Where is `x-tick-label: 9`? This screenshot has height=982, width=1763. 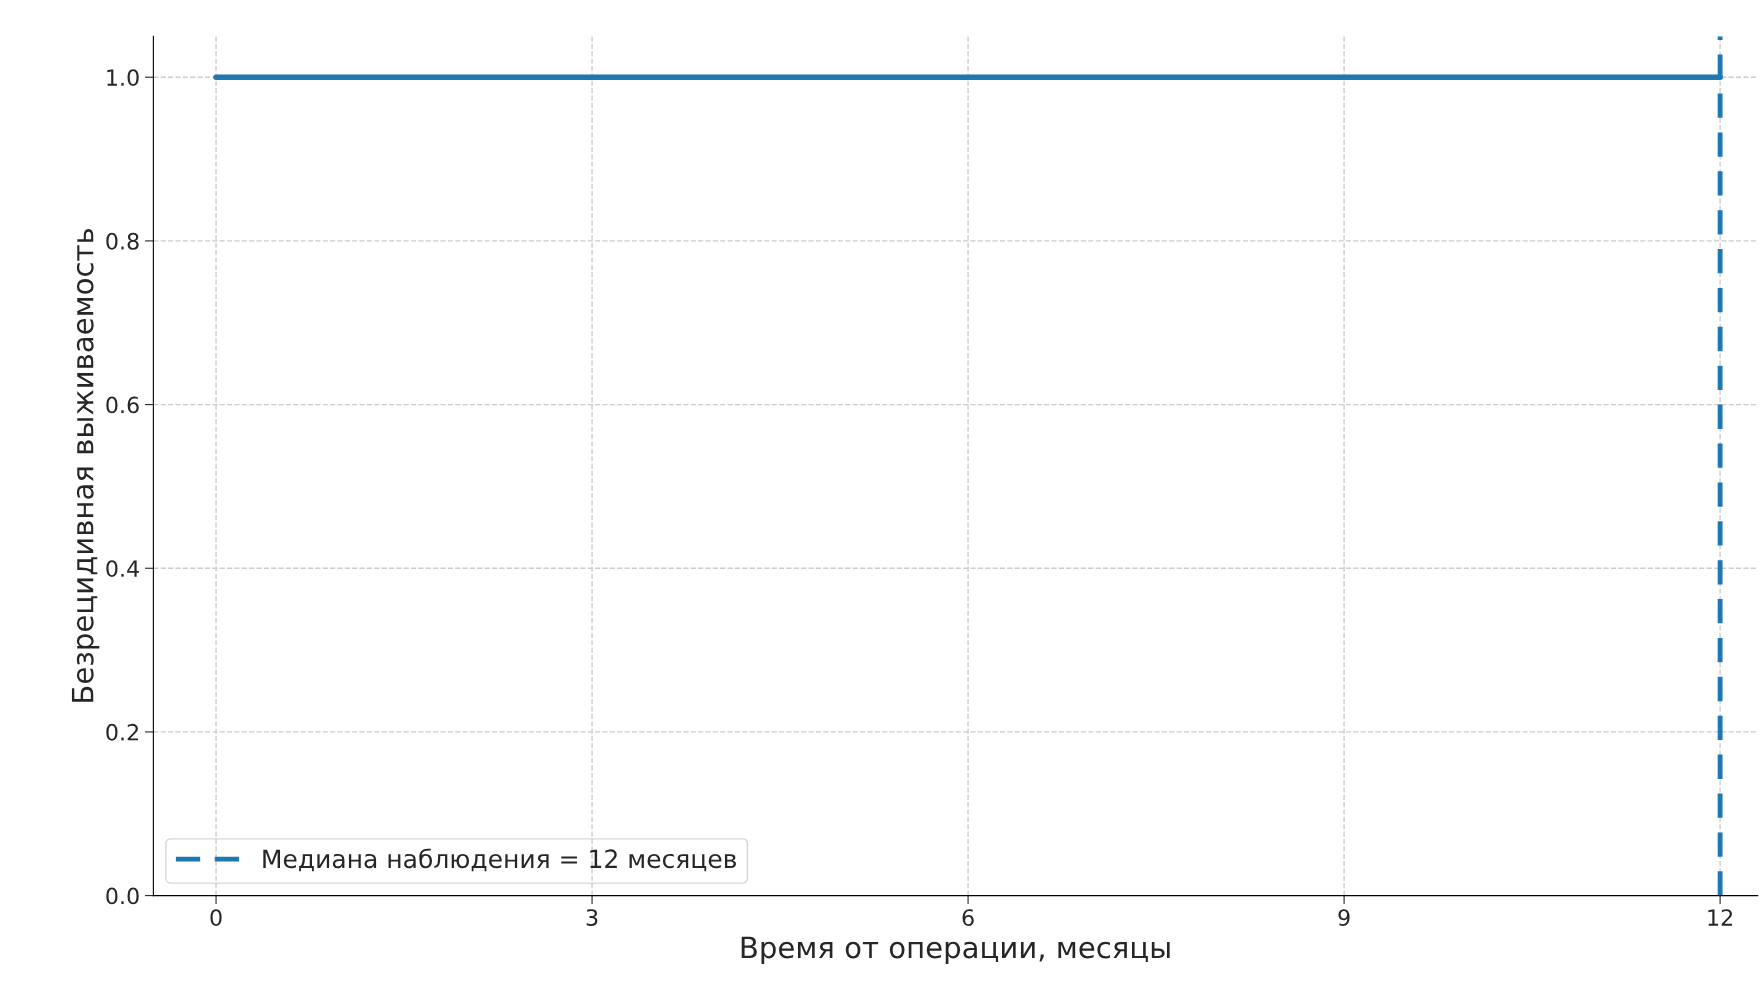 x-tick-label: 9 is located at coordinates (1344, 917).